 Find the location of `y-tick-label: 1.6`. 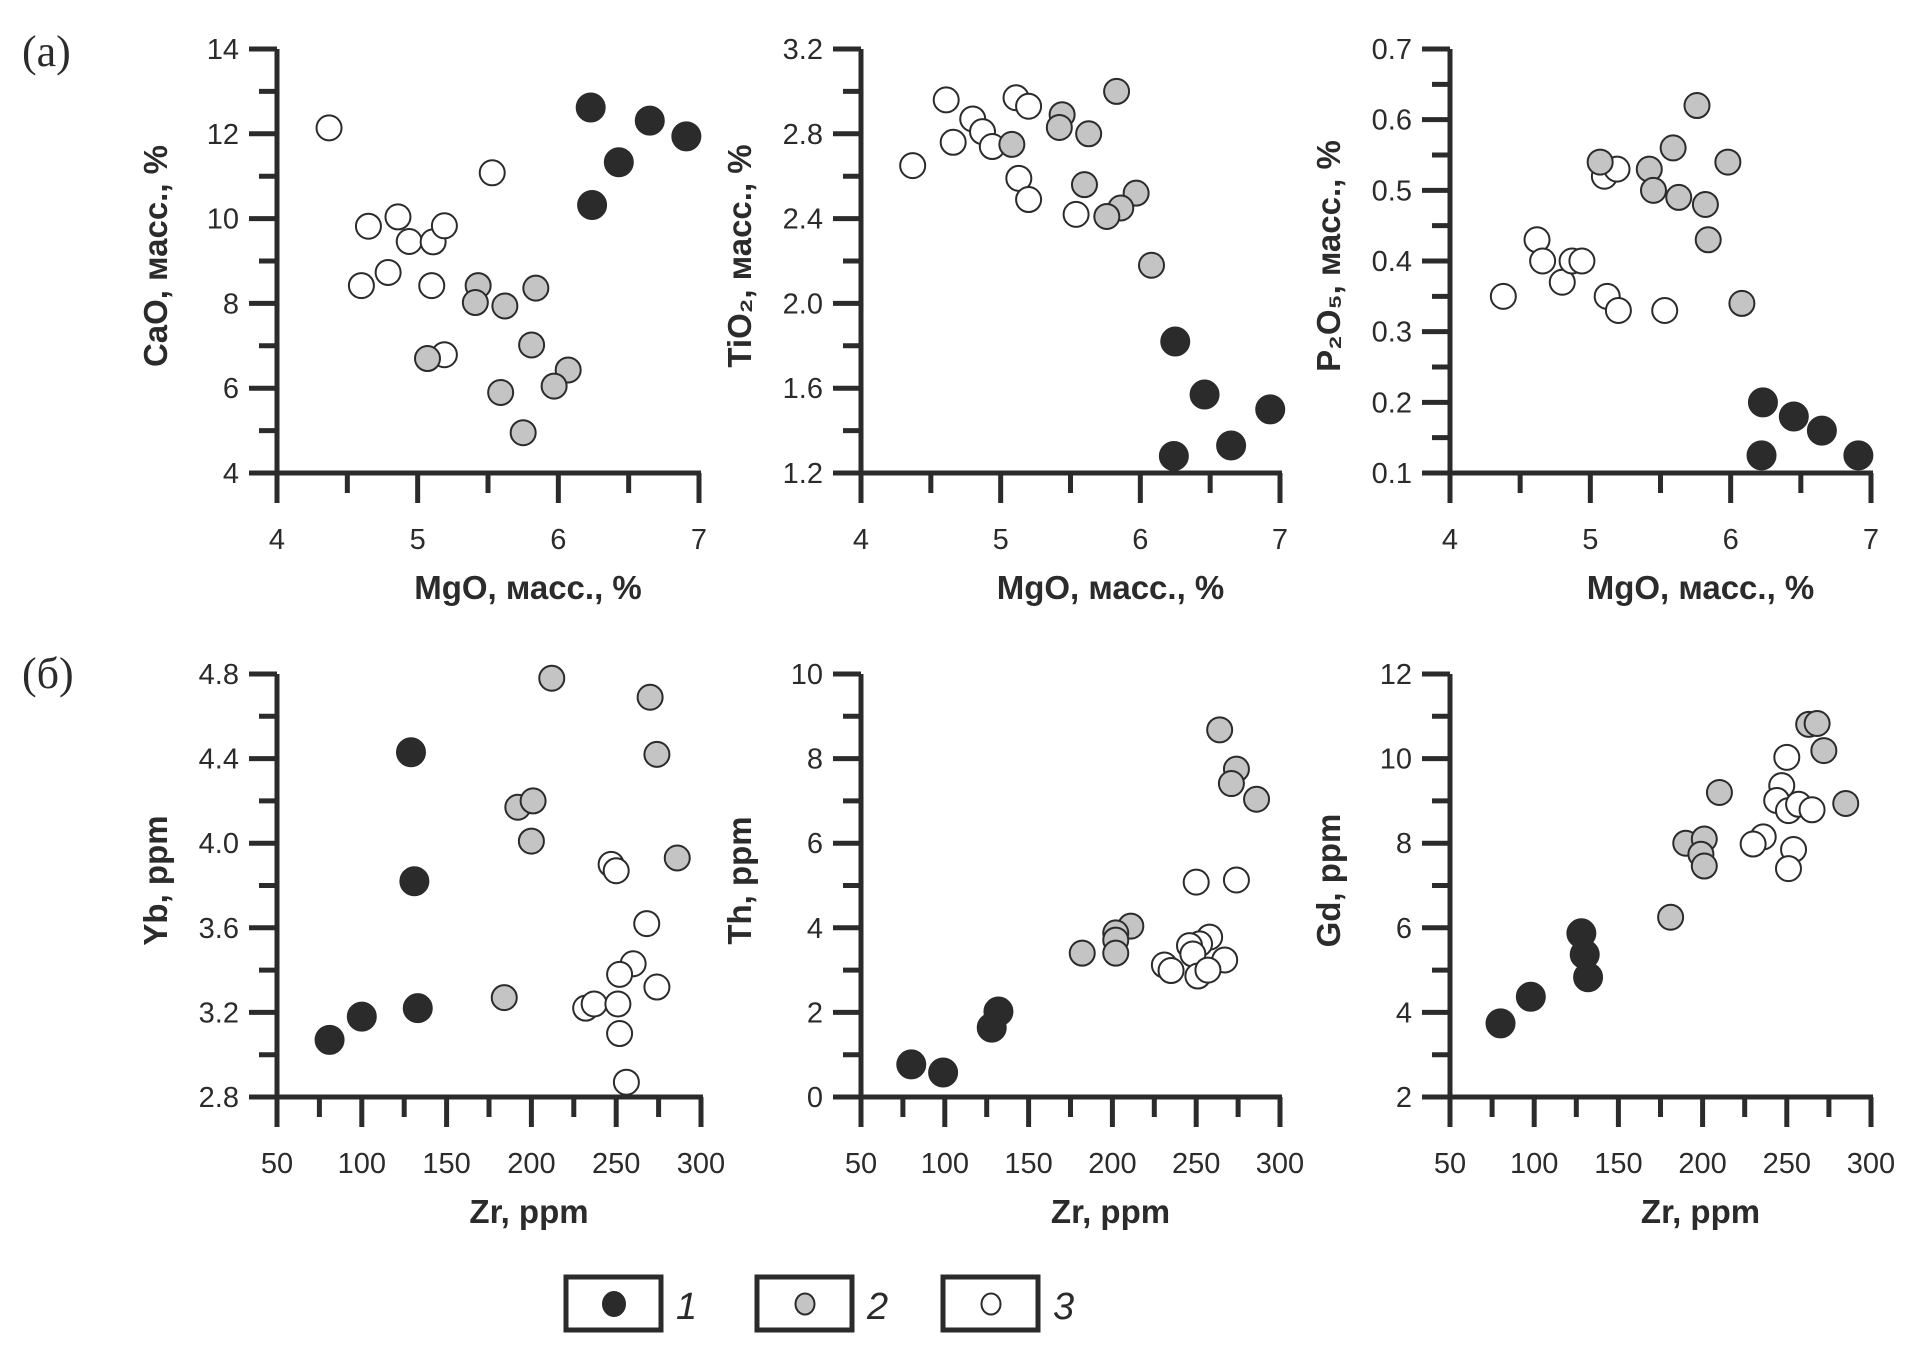

y-tick-label: 1.6 is located at coordinates (803, 389).